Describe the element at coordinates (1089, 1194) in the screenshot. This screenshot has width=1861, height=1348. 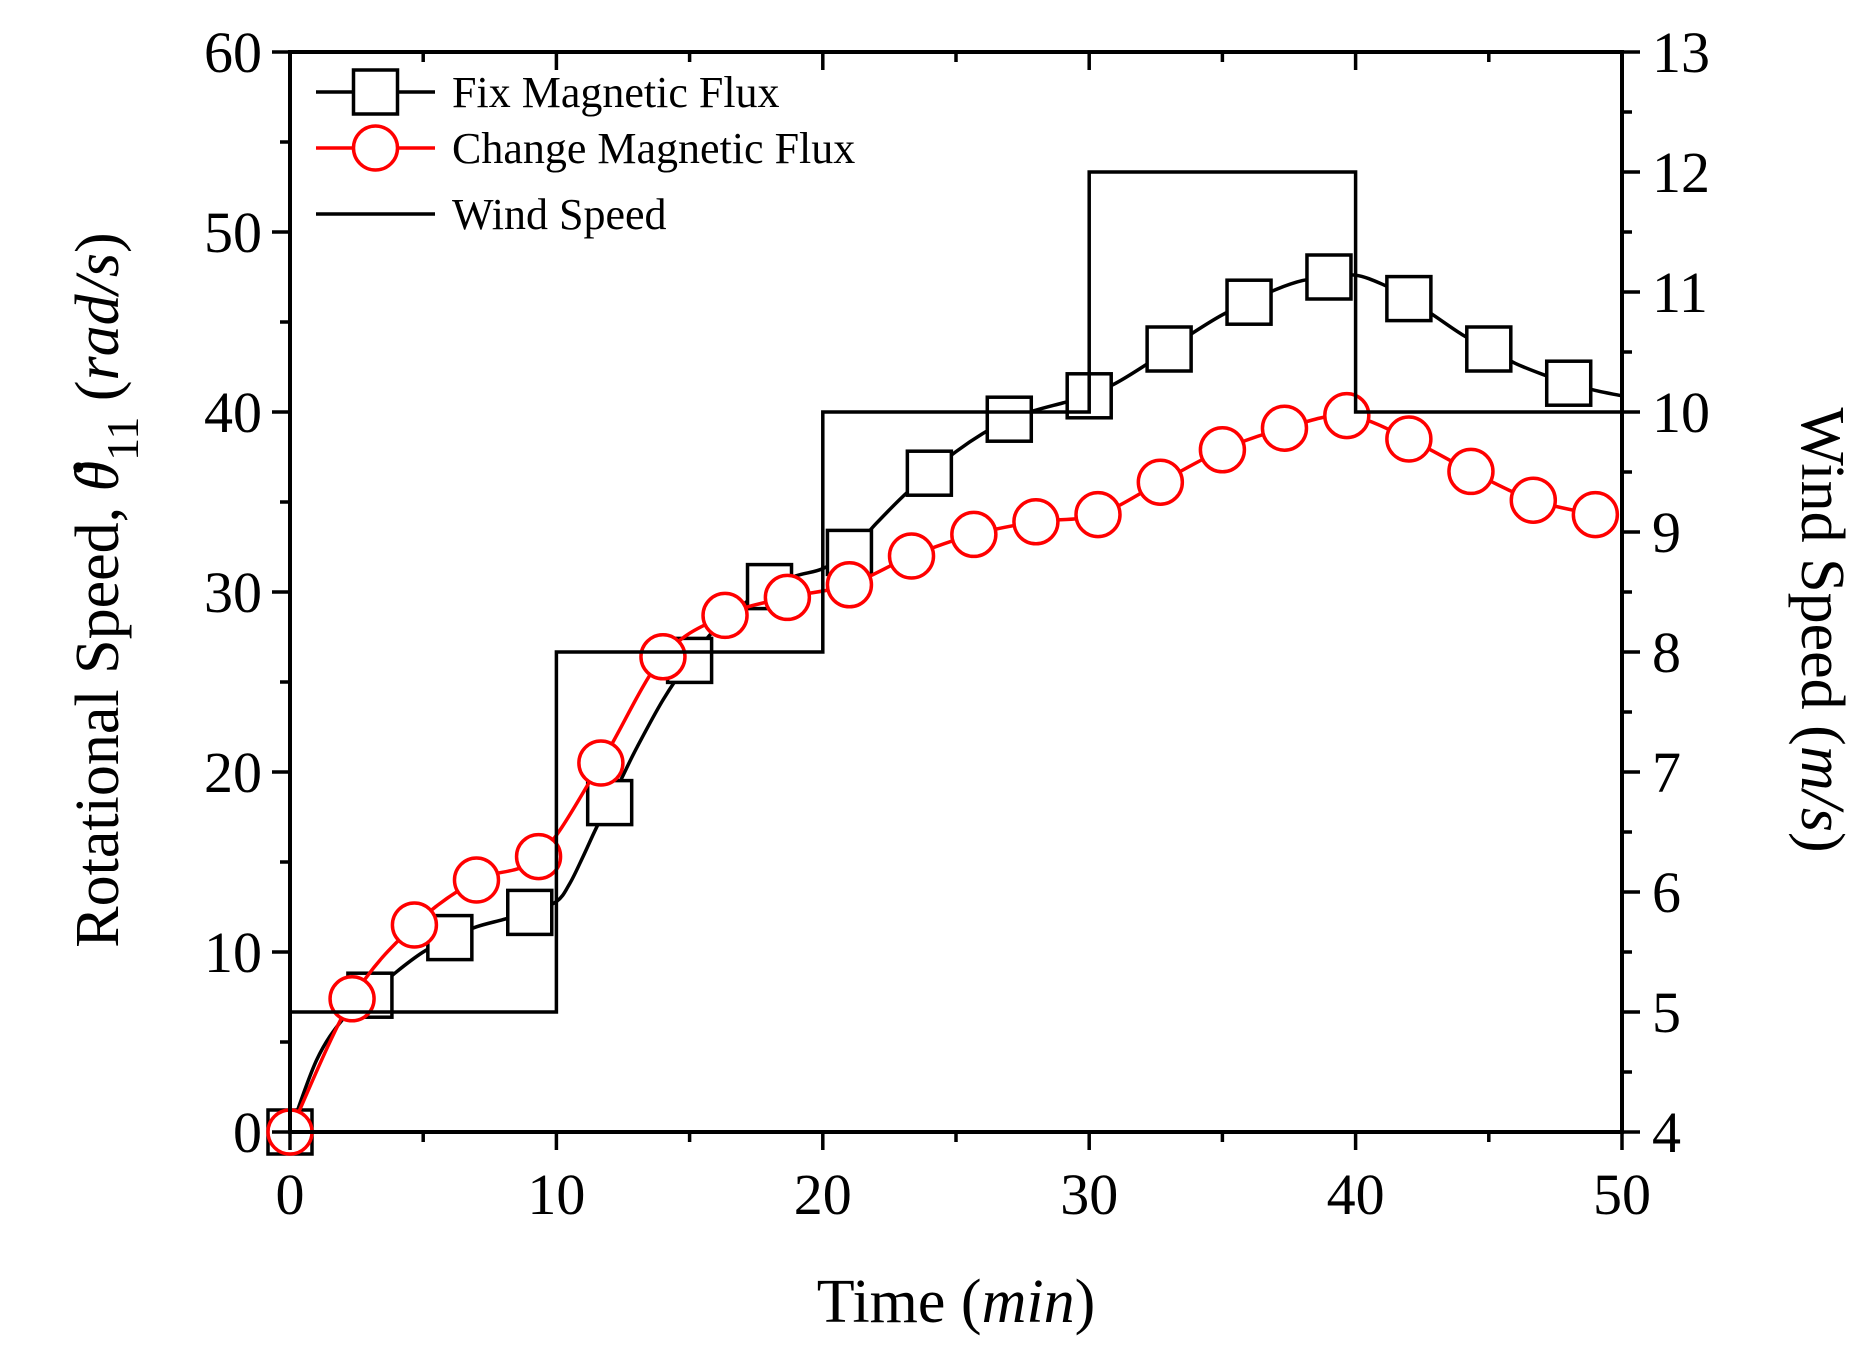
I see `x-tick-label: 30` at that location.